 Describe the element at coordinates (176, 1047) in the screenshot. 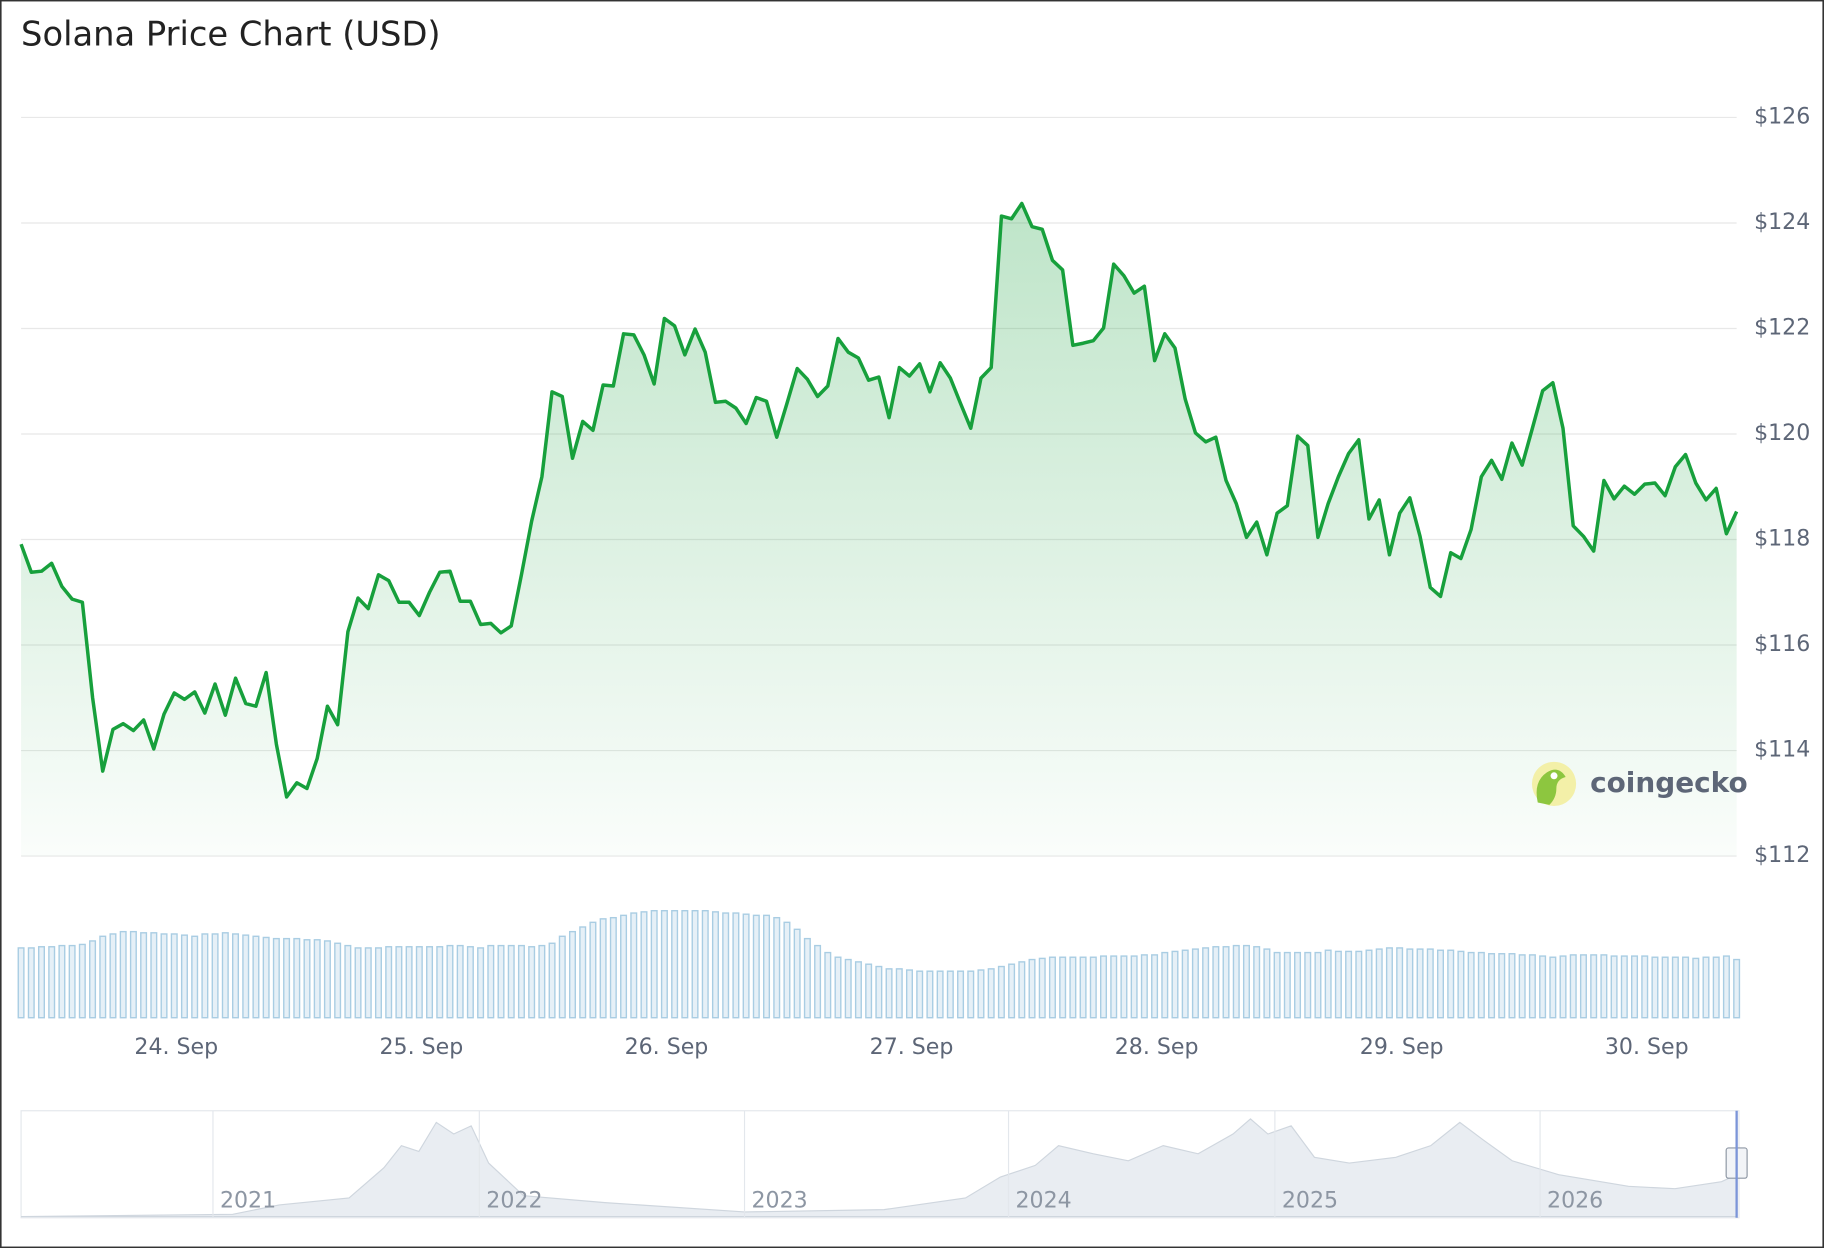

I see `x-tick-label: 24. Sep` at that location.